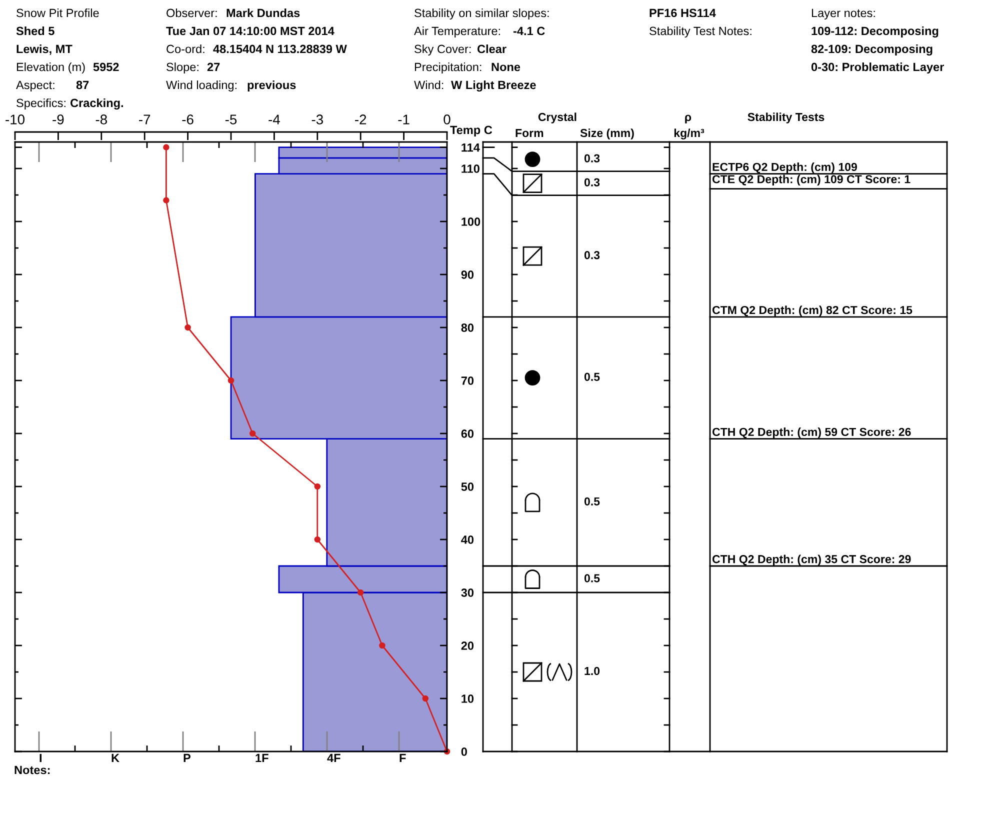 This screenshot has height=840, width=994. What do you see at coordinates (274, 119) in the screenshot?
I see `x2-tick-label: -4` at bounding box center [274, 119].